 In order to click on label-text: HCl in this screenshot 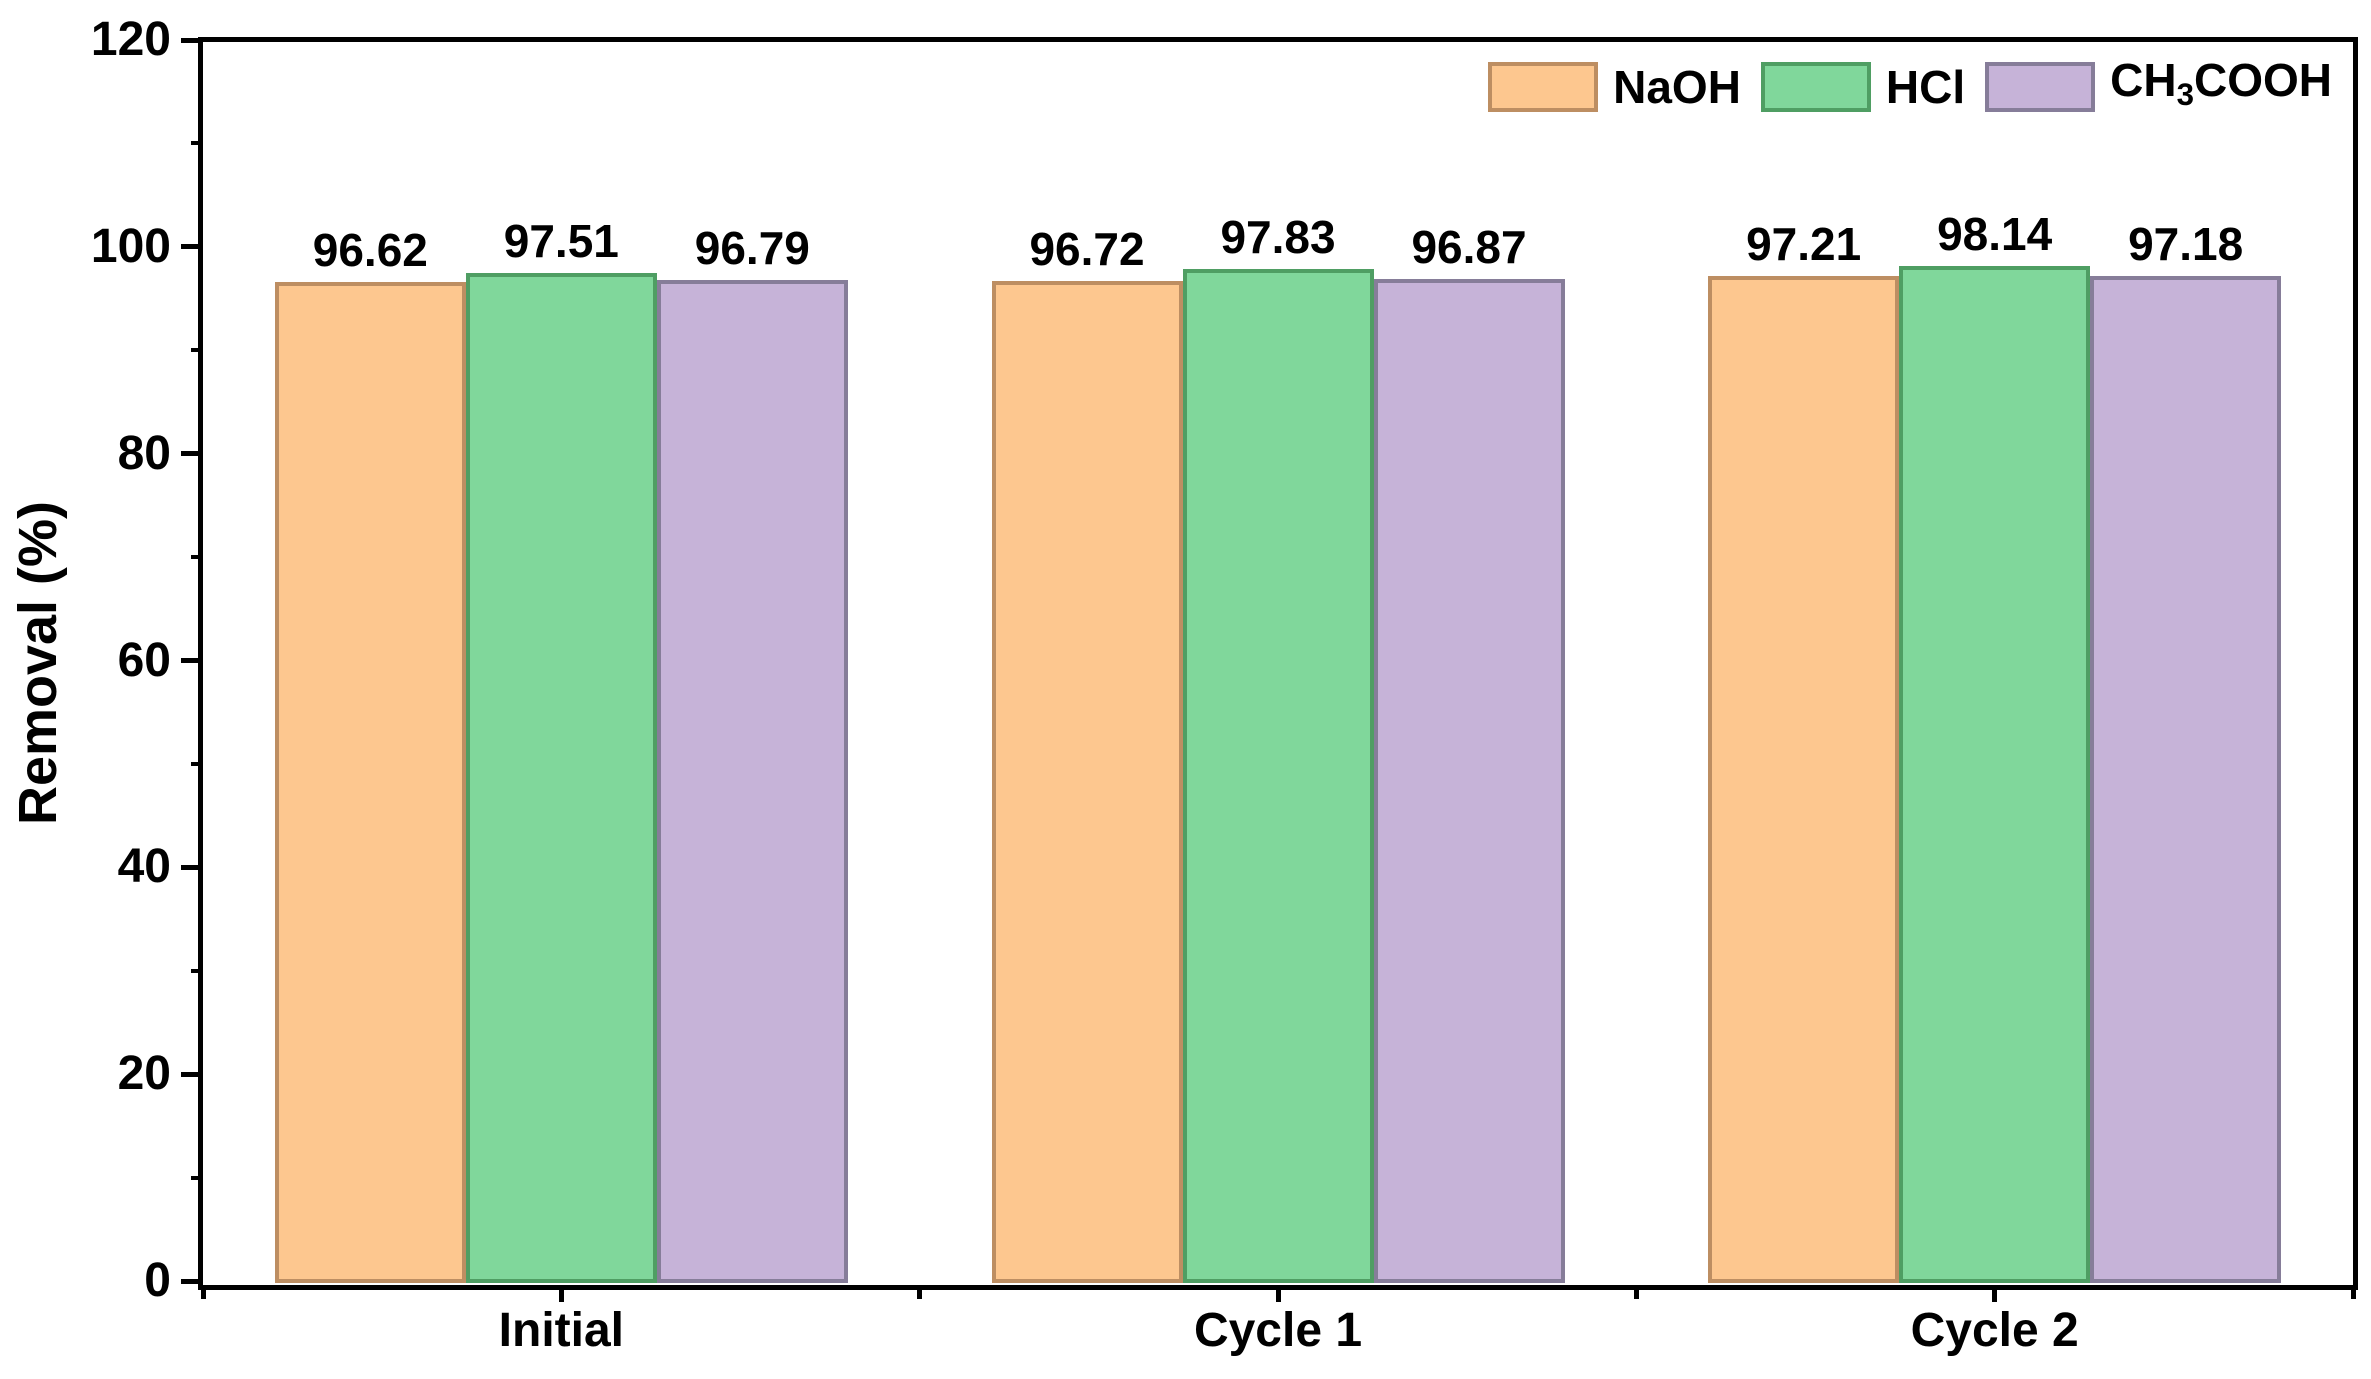, I will do `click(1925, 87)`.